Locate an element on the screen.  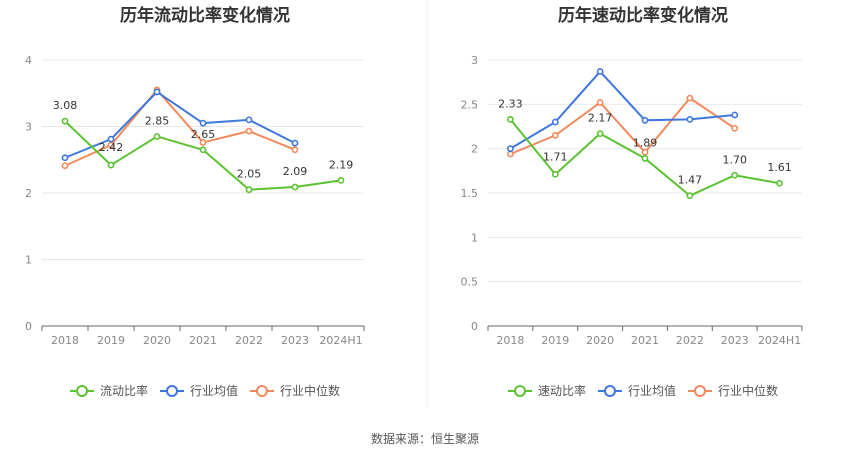
series-group is located at coordinates (203, 140).